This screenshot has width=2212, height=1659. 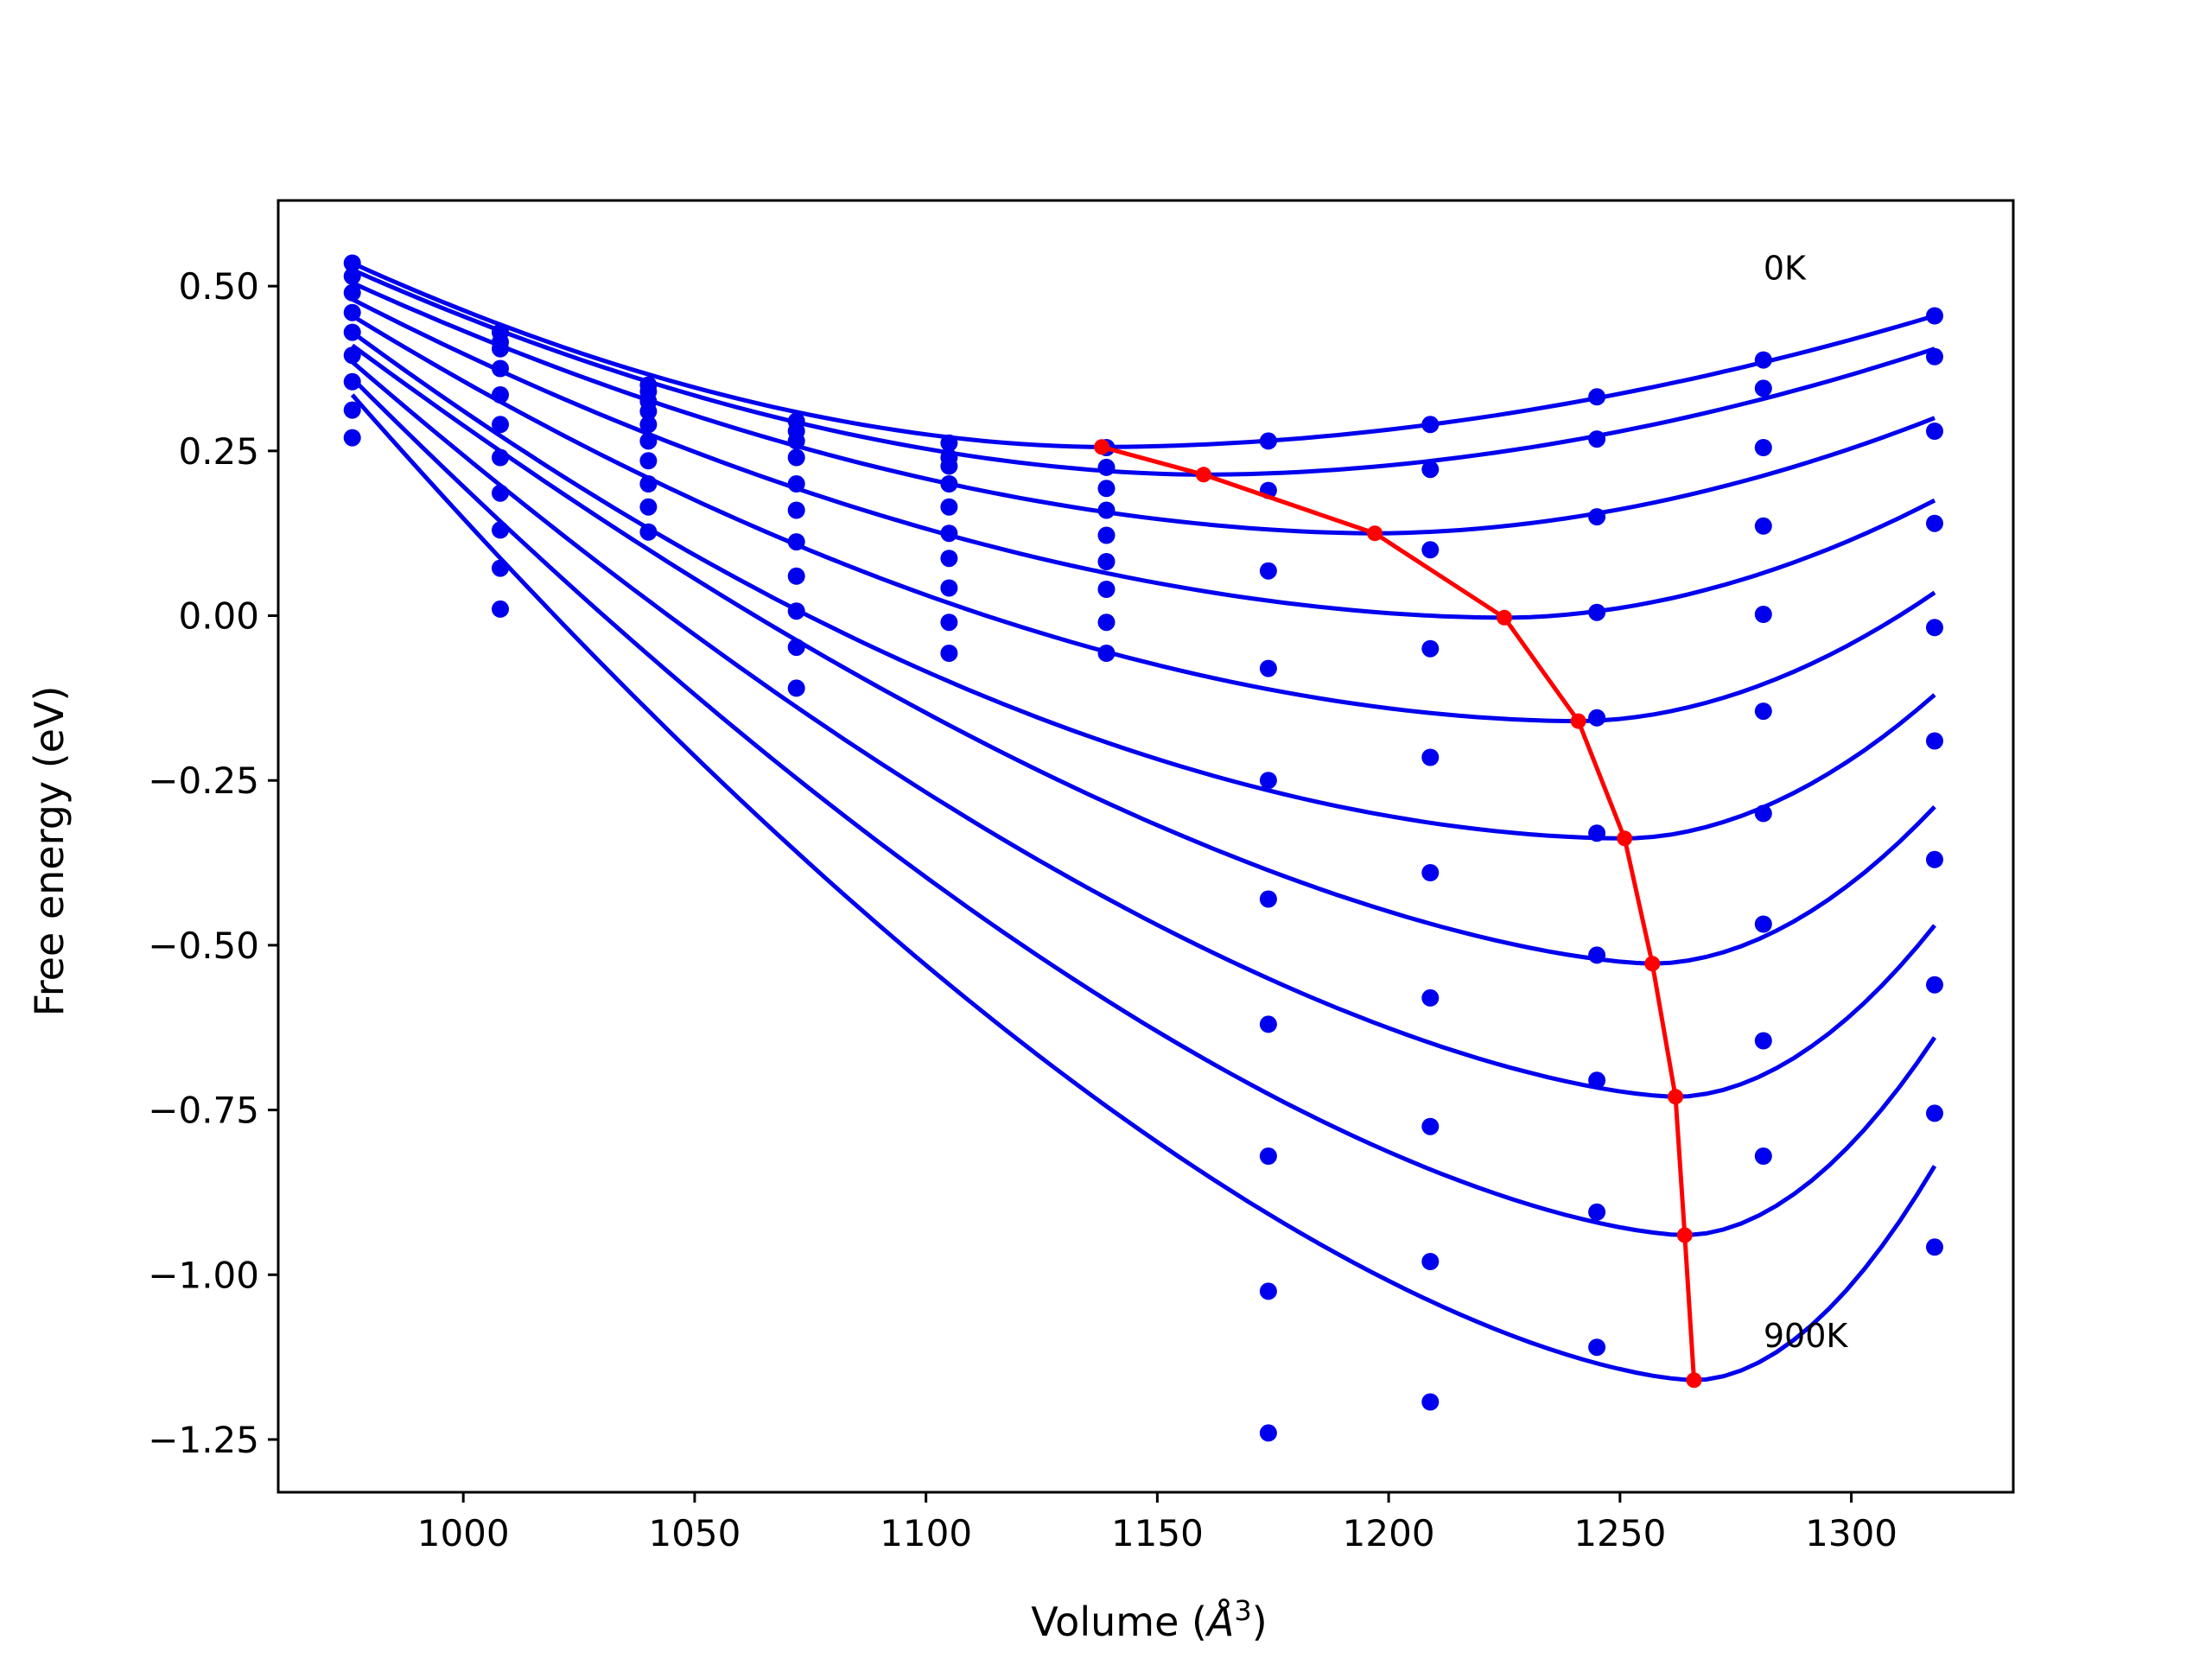 What do you see at coordinates (213, 863) in the screenshot?
I see `y-axis-ticks: 0.50 0.25 0.00 −0.25 −0.50 −0.75 −1.00 −1.25` at bounding box center [213, 863].